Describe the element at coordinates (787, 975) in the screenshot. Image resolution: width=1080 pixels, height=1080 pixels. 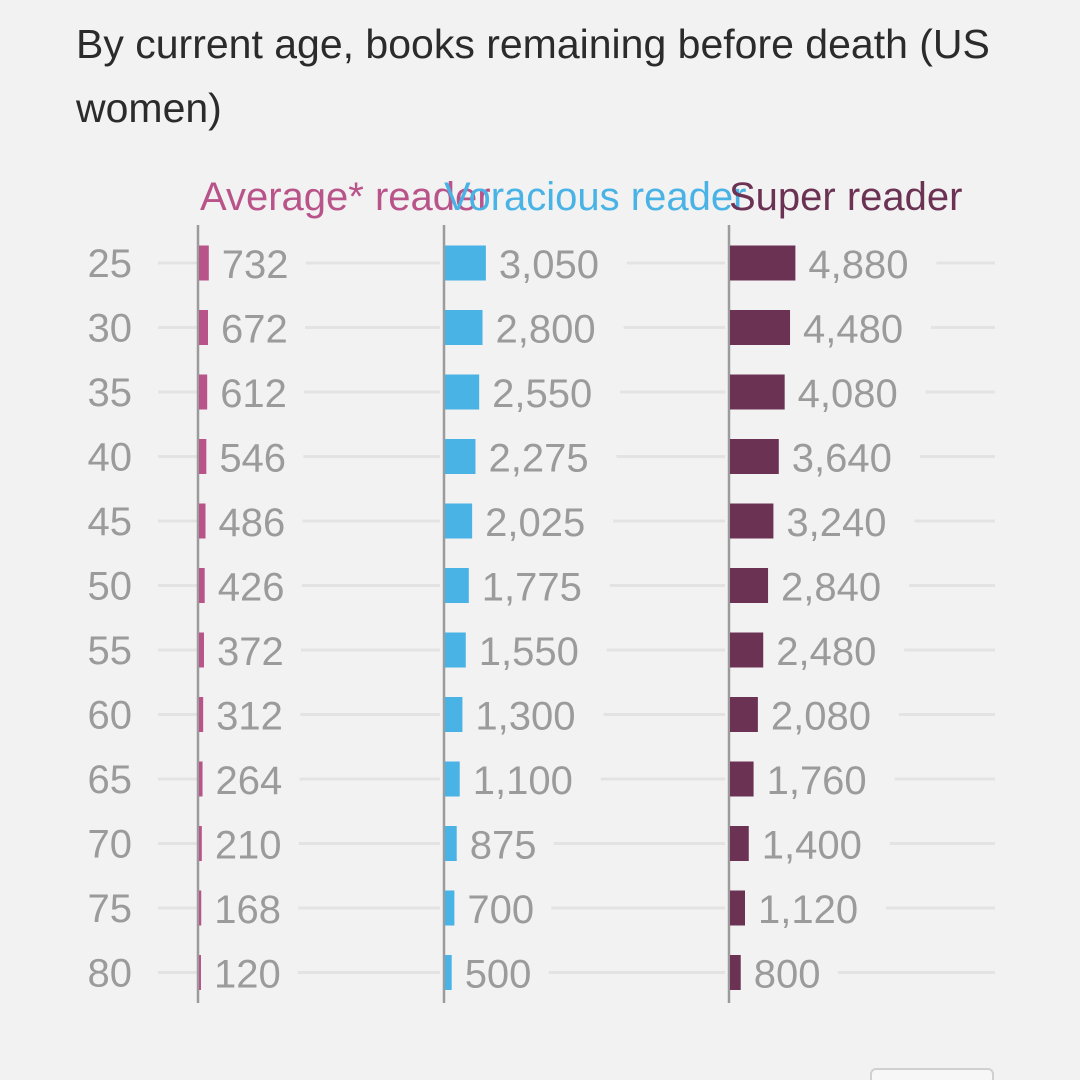
I see `bar-value-label: 800` at that location.